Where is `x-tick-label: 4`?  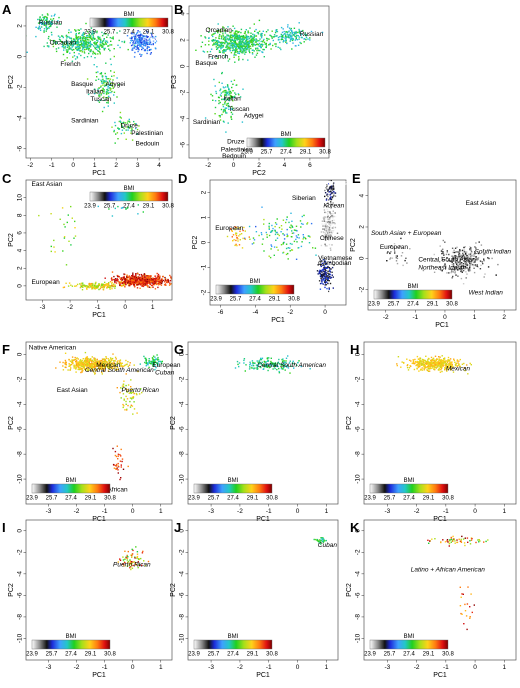
x-tick-label: 4 is located at coordinates (159, 165).